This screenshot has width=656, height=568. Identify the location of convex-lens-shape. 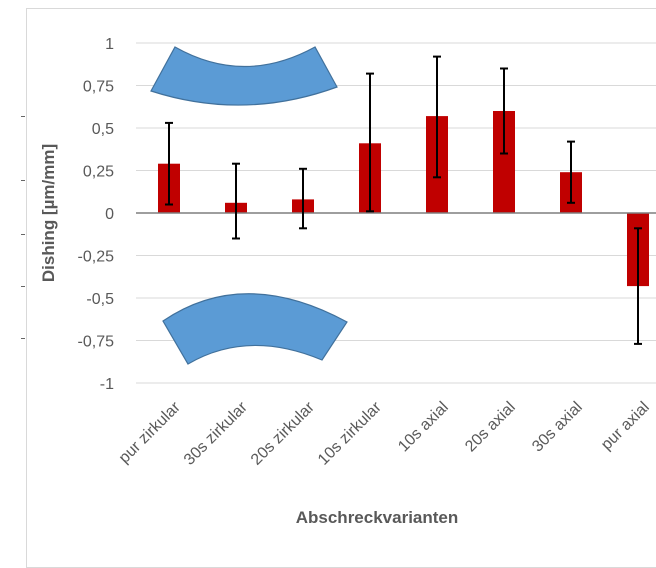
(255, 329).